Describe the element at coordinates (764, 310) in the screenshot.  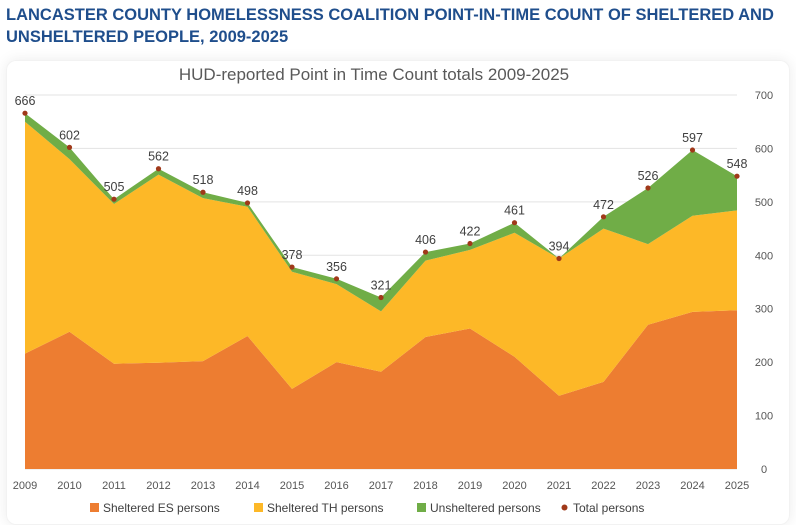
I see `y-tick-label: 300` at that location.